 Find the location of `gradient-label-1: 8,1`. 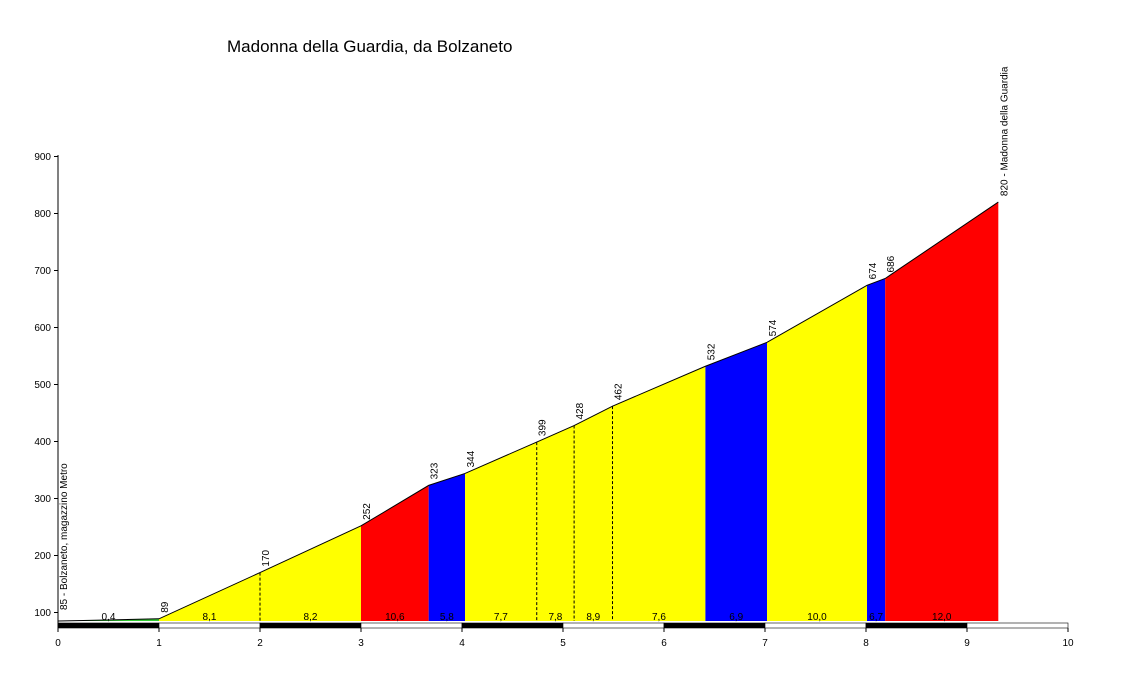

gradient-label-1: 8,1 is located at coordinates (210, 617).